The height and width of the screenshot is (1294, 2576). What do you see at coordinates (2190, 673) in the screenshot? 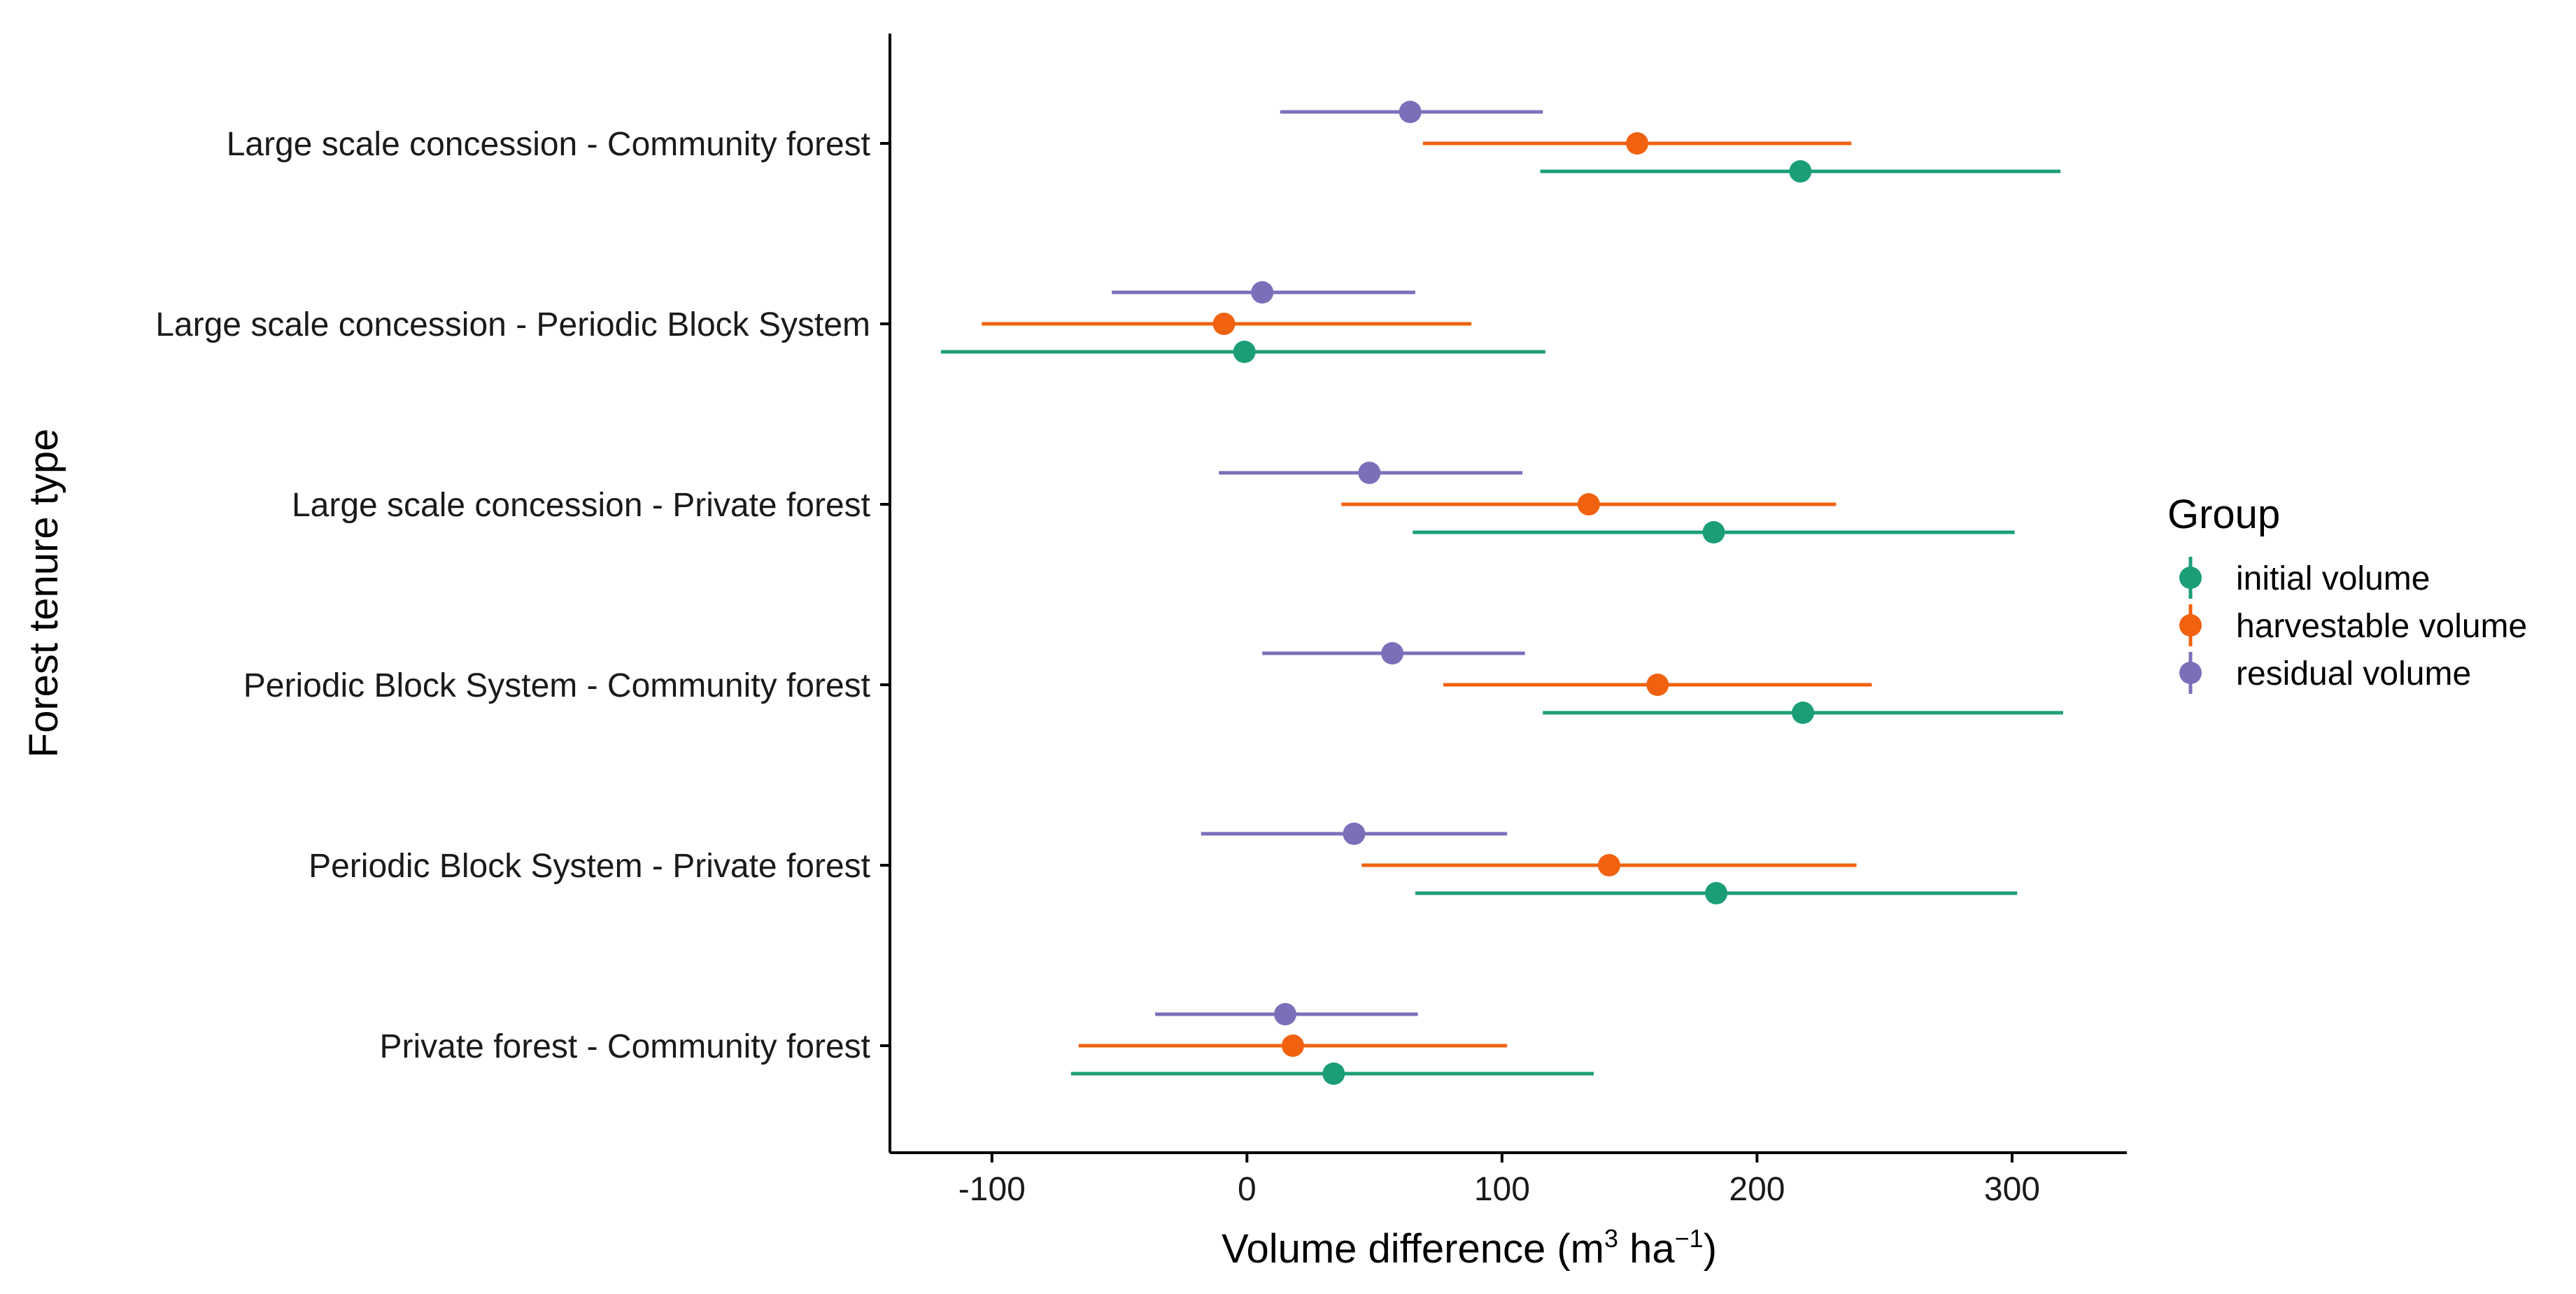
I see `legend-key-point-residual-volume` at bounding box center [2190, 673].